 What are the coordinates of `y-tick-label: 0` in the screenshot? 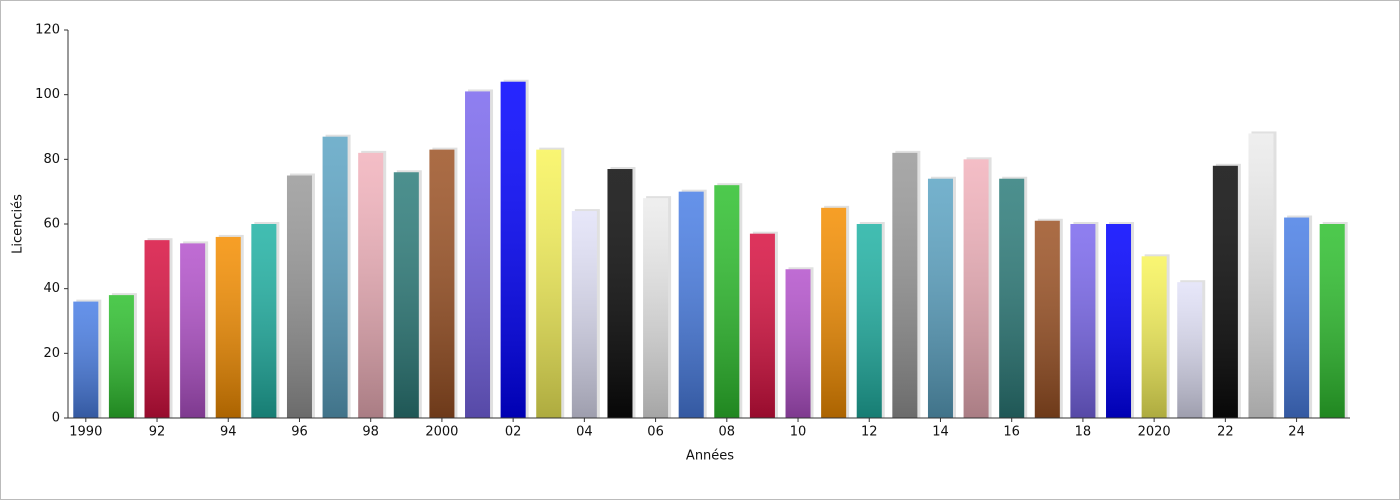 It's located at (56, 418).